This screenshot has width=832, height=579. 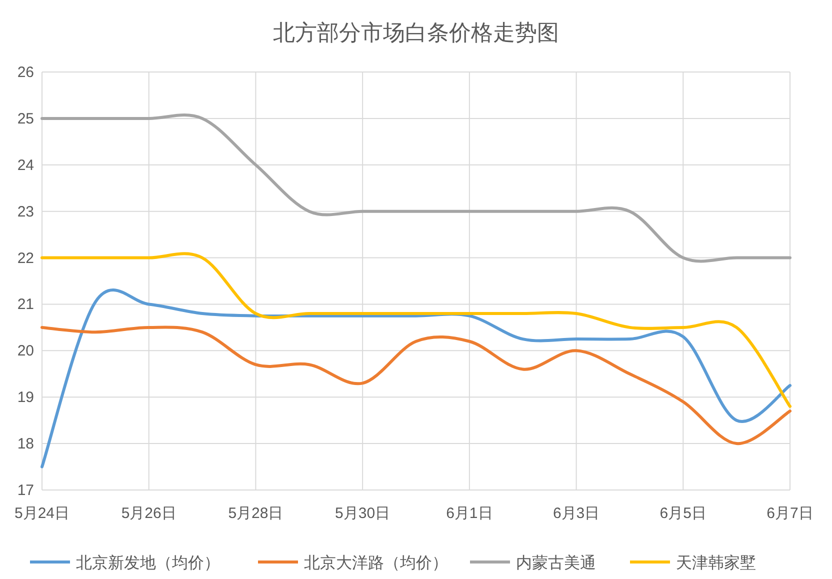 I want to click on x-tick-label: 5月24日, so click(x=42, y=513).